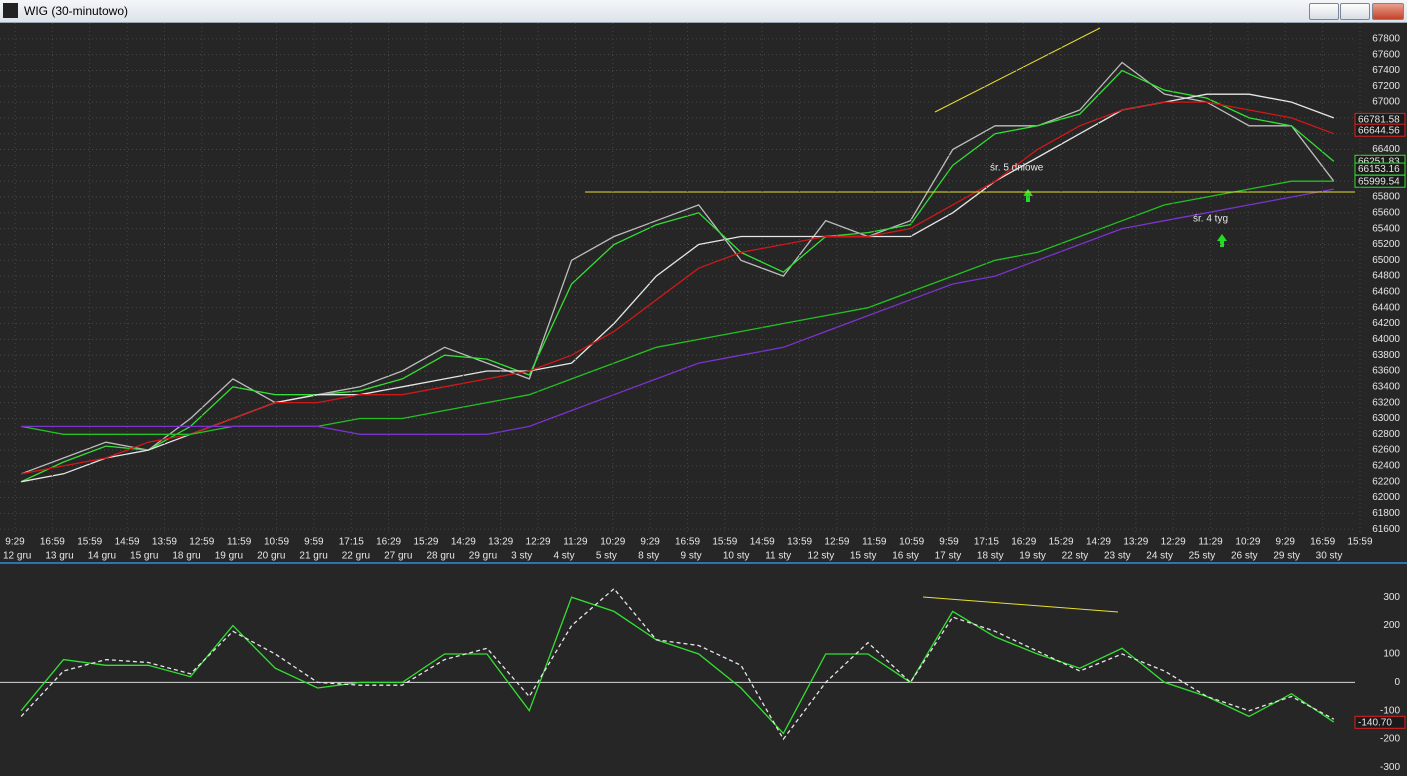 This screenshot has width=1407, height=776. Describe the element at coordinates (1386, 481) in the screenshot. I see `y-tick-label: 62200` at that location.